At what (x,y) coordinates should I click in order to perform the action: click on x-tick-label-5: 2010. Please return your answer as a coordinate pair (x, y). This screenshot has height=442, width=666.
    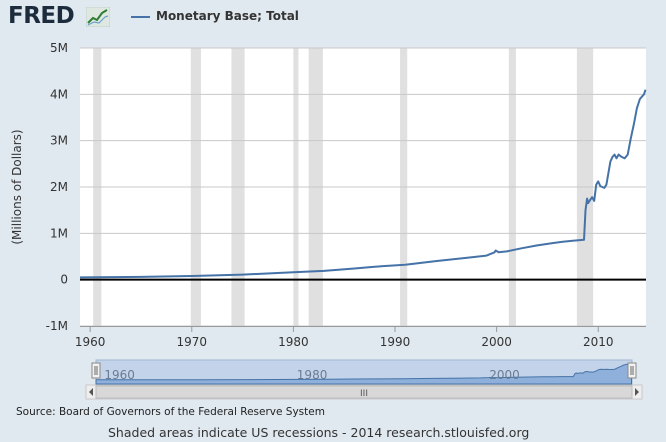
    Looking at the image, I should click on (598, 342).